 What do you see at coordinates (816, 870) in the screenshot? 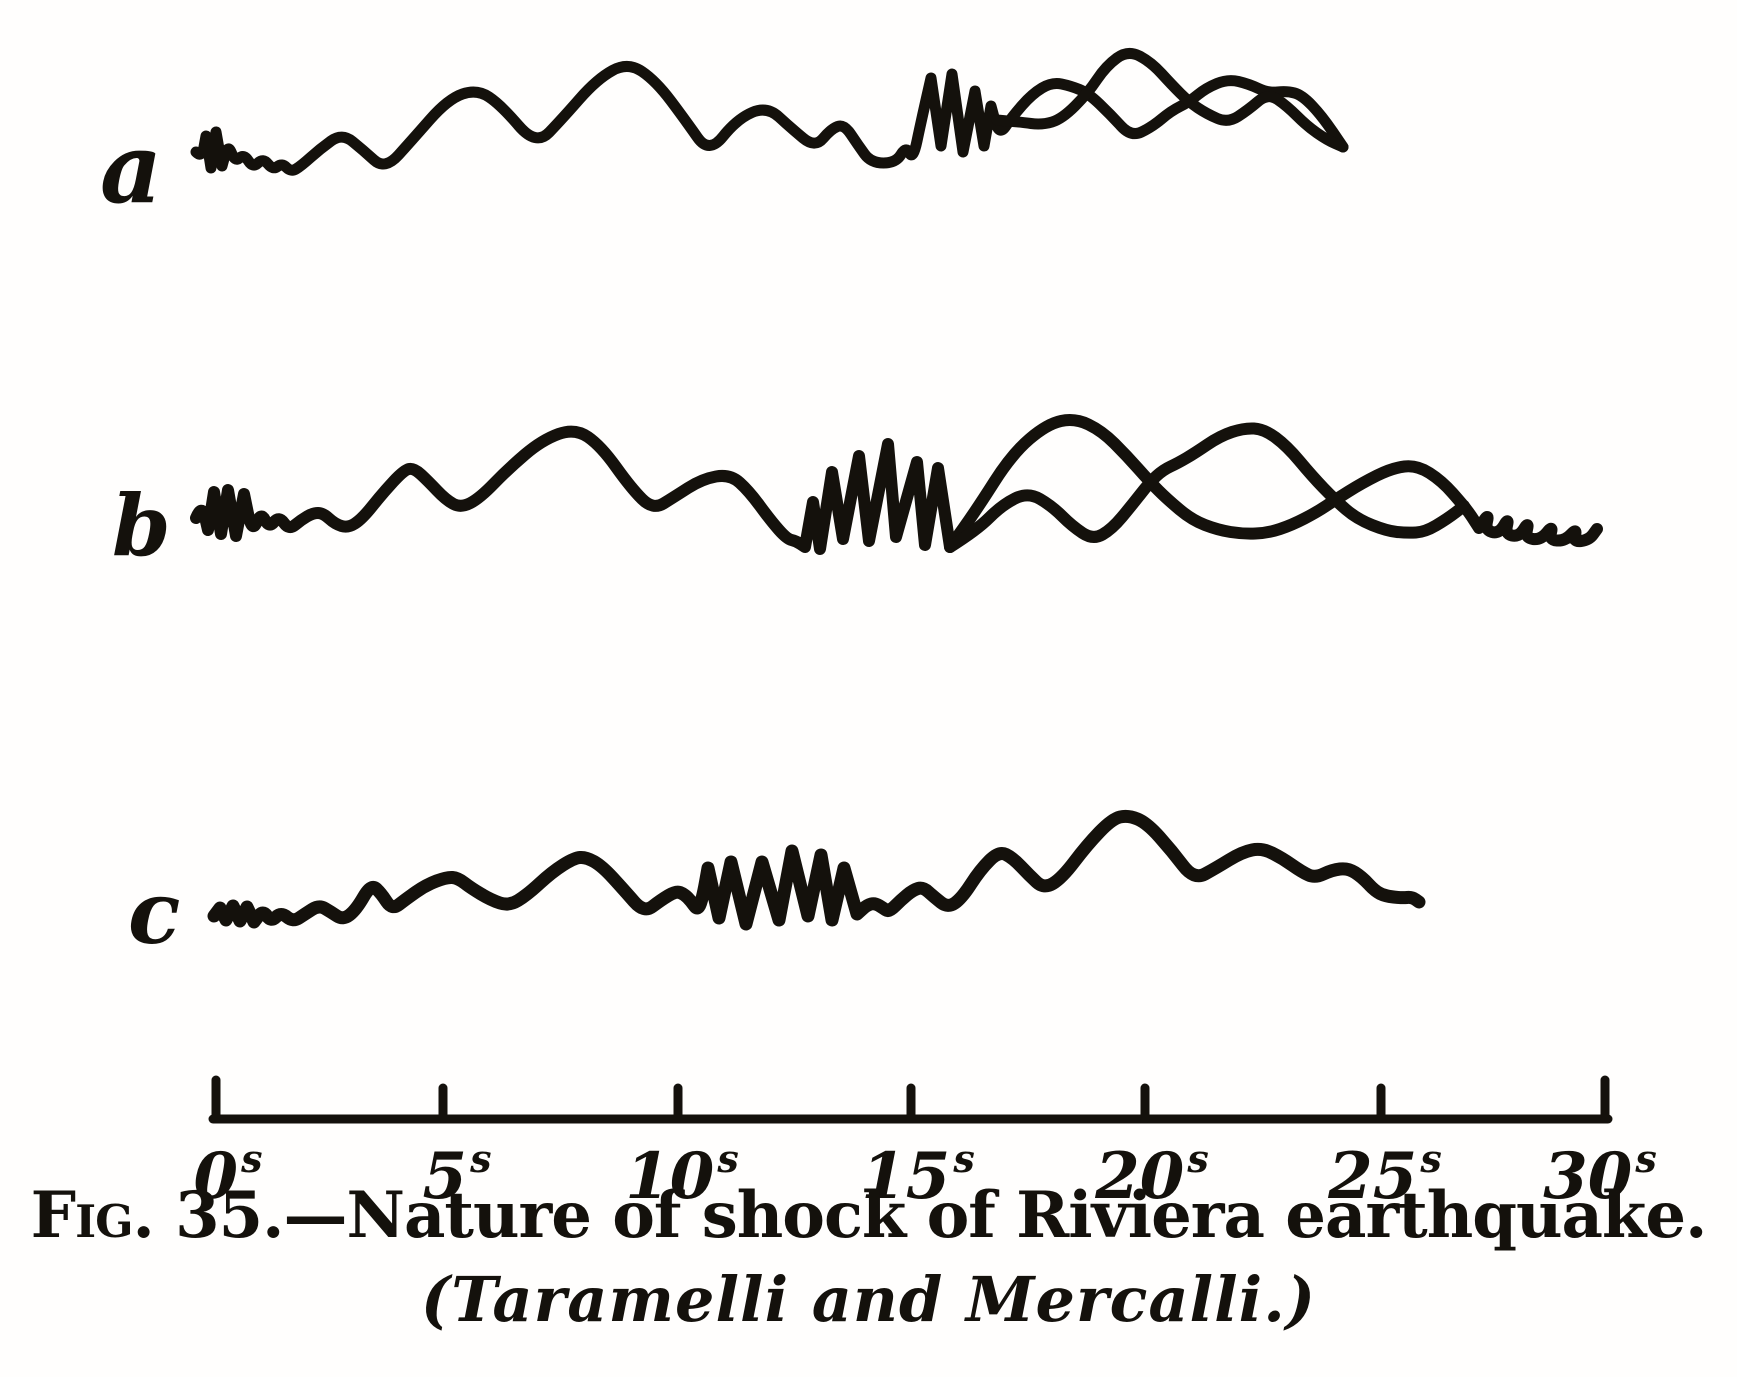
I see `trace-c-path` at bounding box center [816, 870].